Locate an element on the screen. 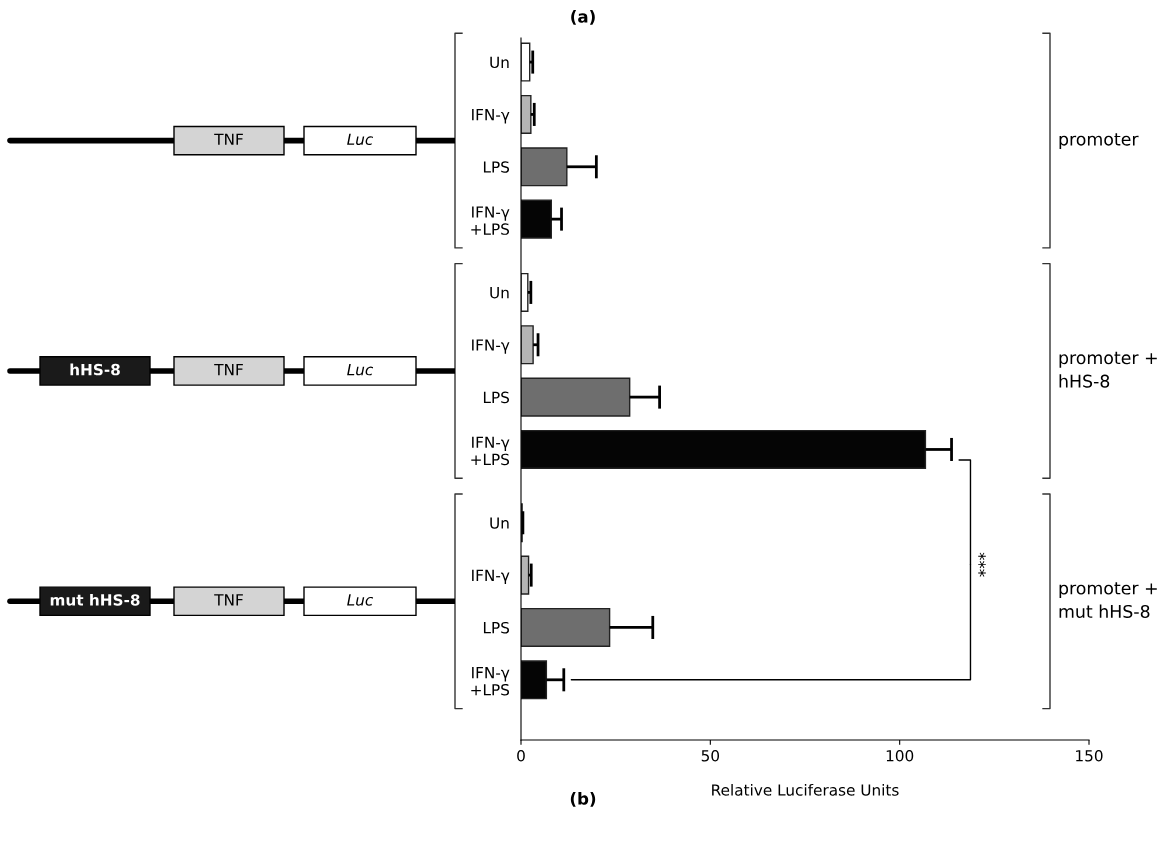 This screenshot has height=844, width=1165. x-axis-title: Relative Luciferase Units is located at coordinates (805, 789).